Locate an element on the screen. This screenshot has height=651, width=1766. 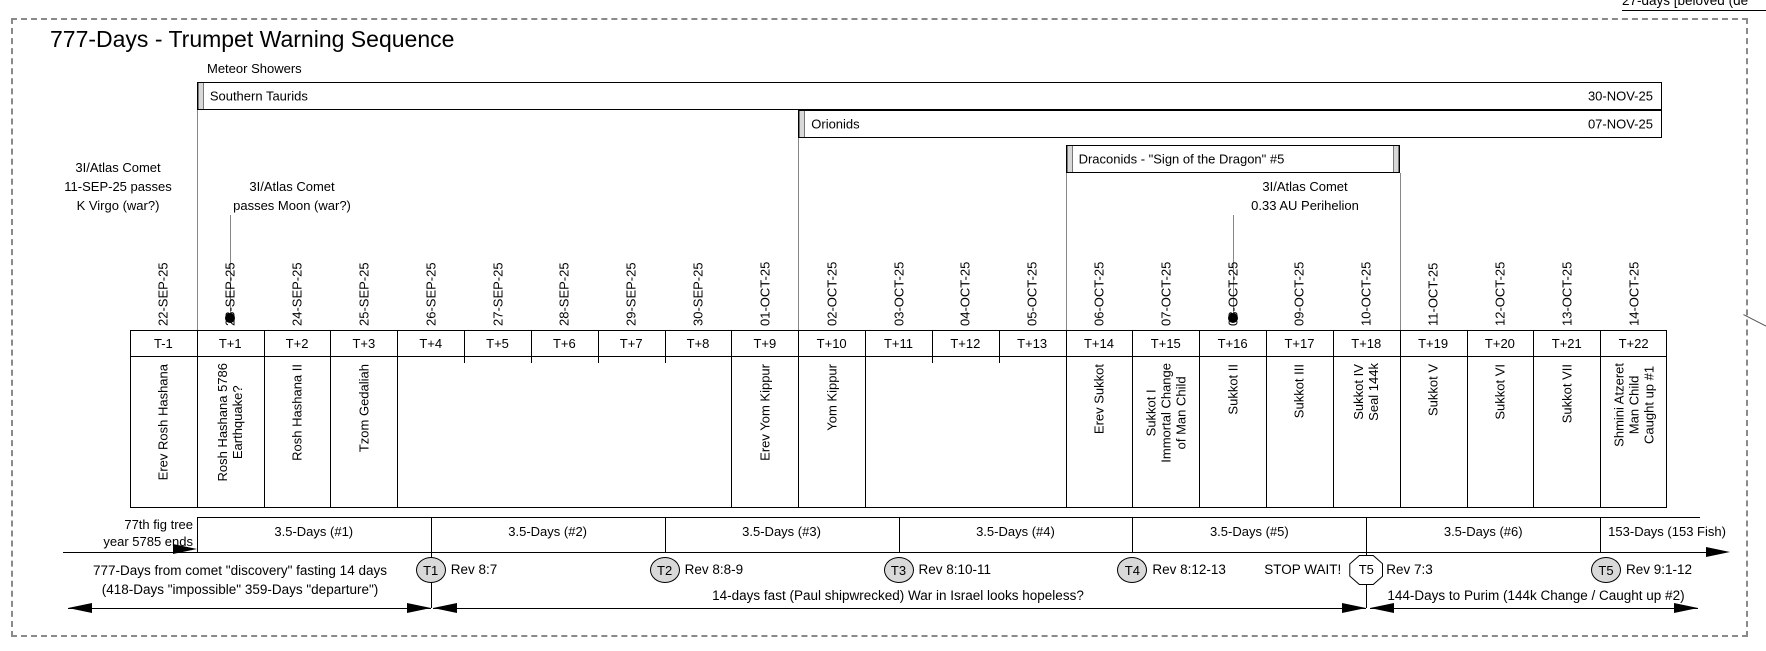
trumpet-ref: Rev 7:3 is located at coordinates (1409, 569).